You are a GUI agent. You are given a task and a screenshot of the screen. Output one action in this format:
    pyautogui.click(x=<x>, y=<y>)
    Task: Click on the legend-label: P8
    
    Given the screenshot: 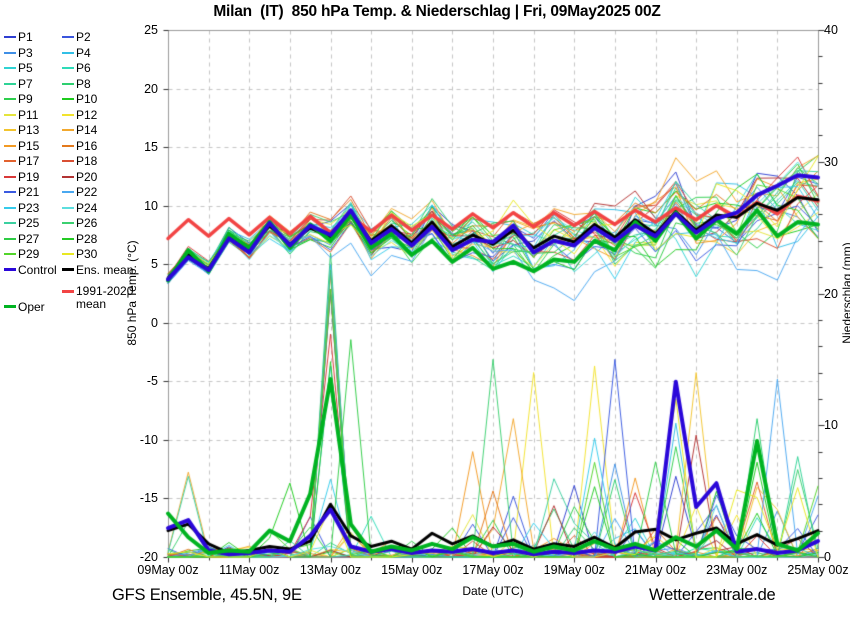 What is the action you would take?
    pyautogui.click(x=83, y=83)
    